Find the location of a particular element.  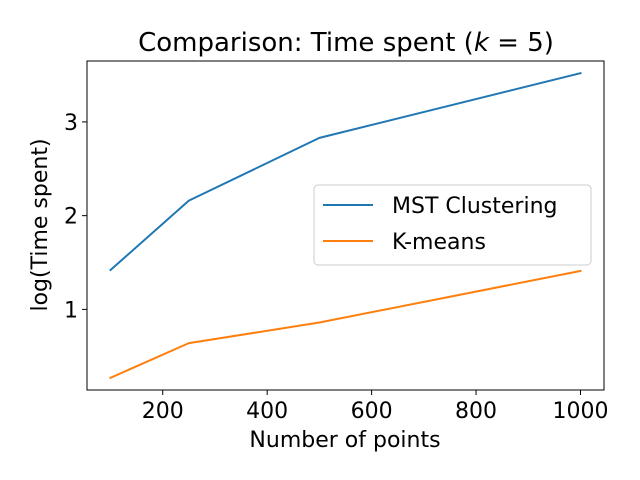

y-tick-label: 3 is located at coordinates (71, 123).